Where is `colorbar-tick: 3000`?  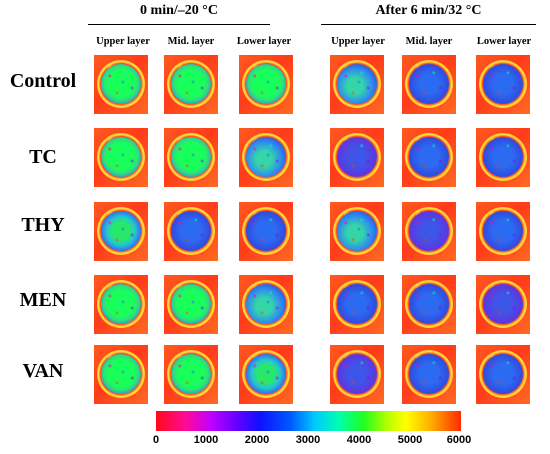 colorbar-tick: 3000 is located at coordinates (308, 440).